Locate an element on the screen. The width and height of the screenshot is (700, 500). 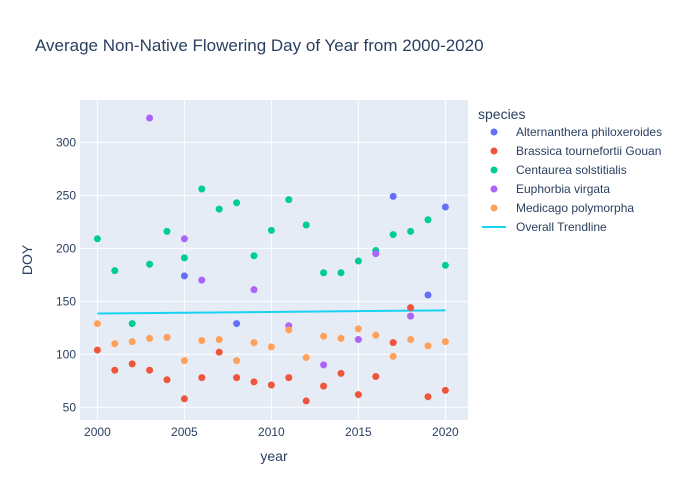
legend-label: Centaurea solstitialis is located at coordinates (571, 170).